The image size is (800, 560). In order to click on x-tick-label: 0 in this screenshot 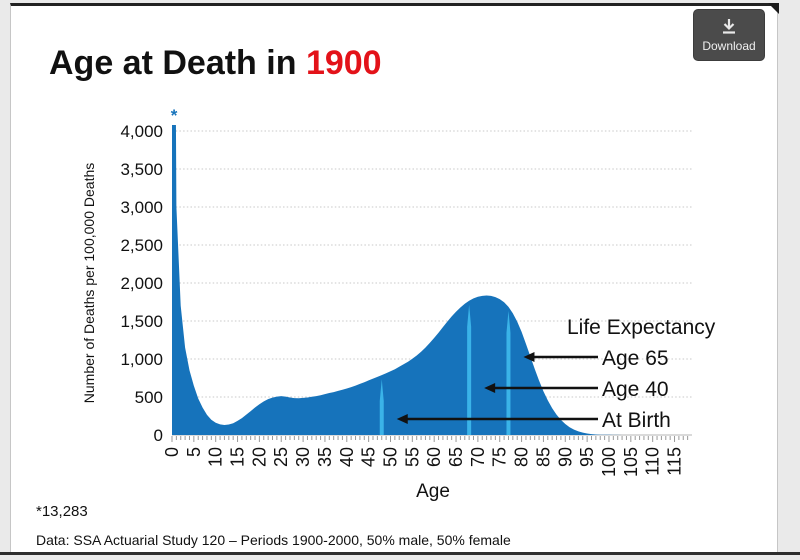, I will do `click(172, 452)`.